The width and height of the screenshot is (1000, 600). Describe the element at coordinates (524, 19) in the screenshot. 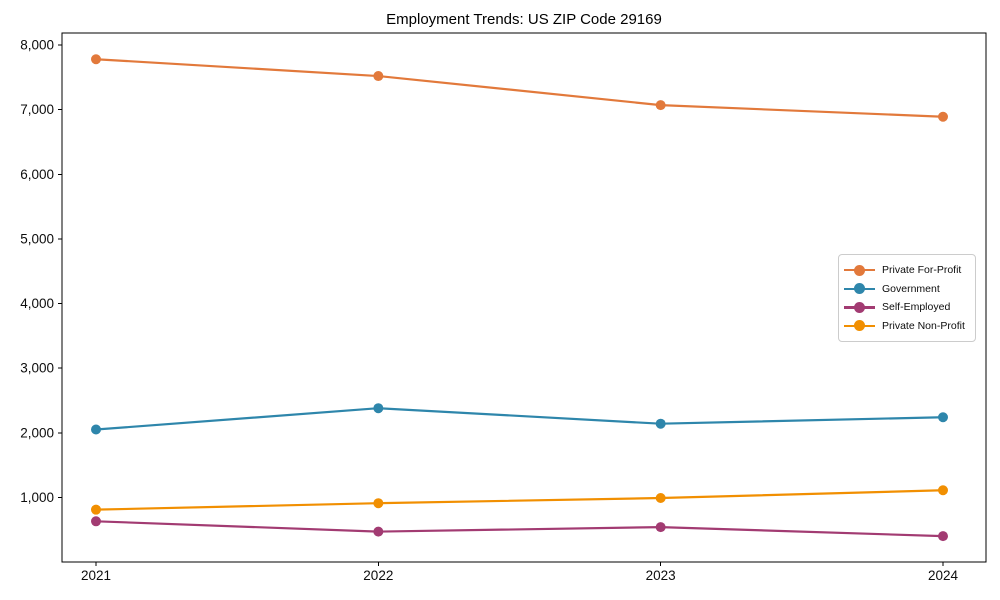

I see `chart-title: Employment Trends: US ZIP Code 29169` at that location.